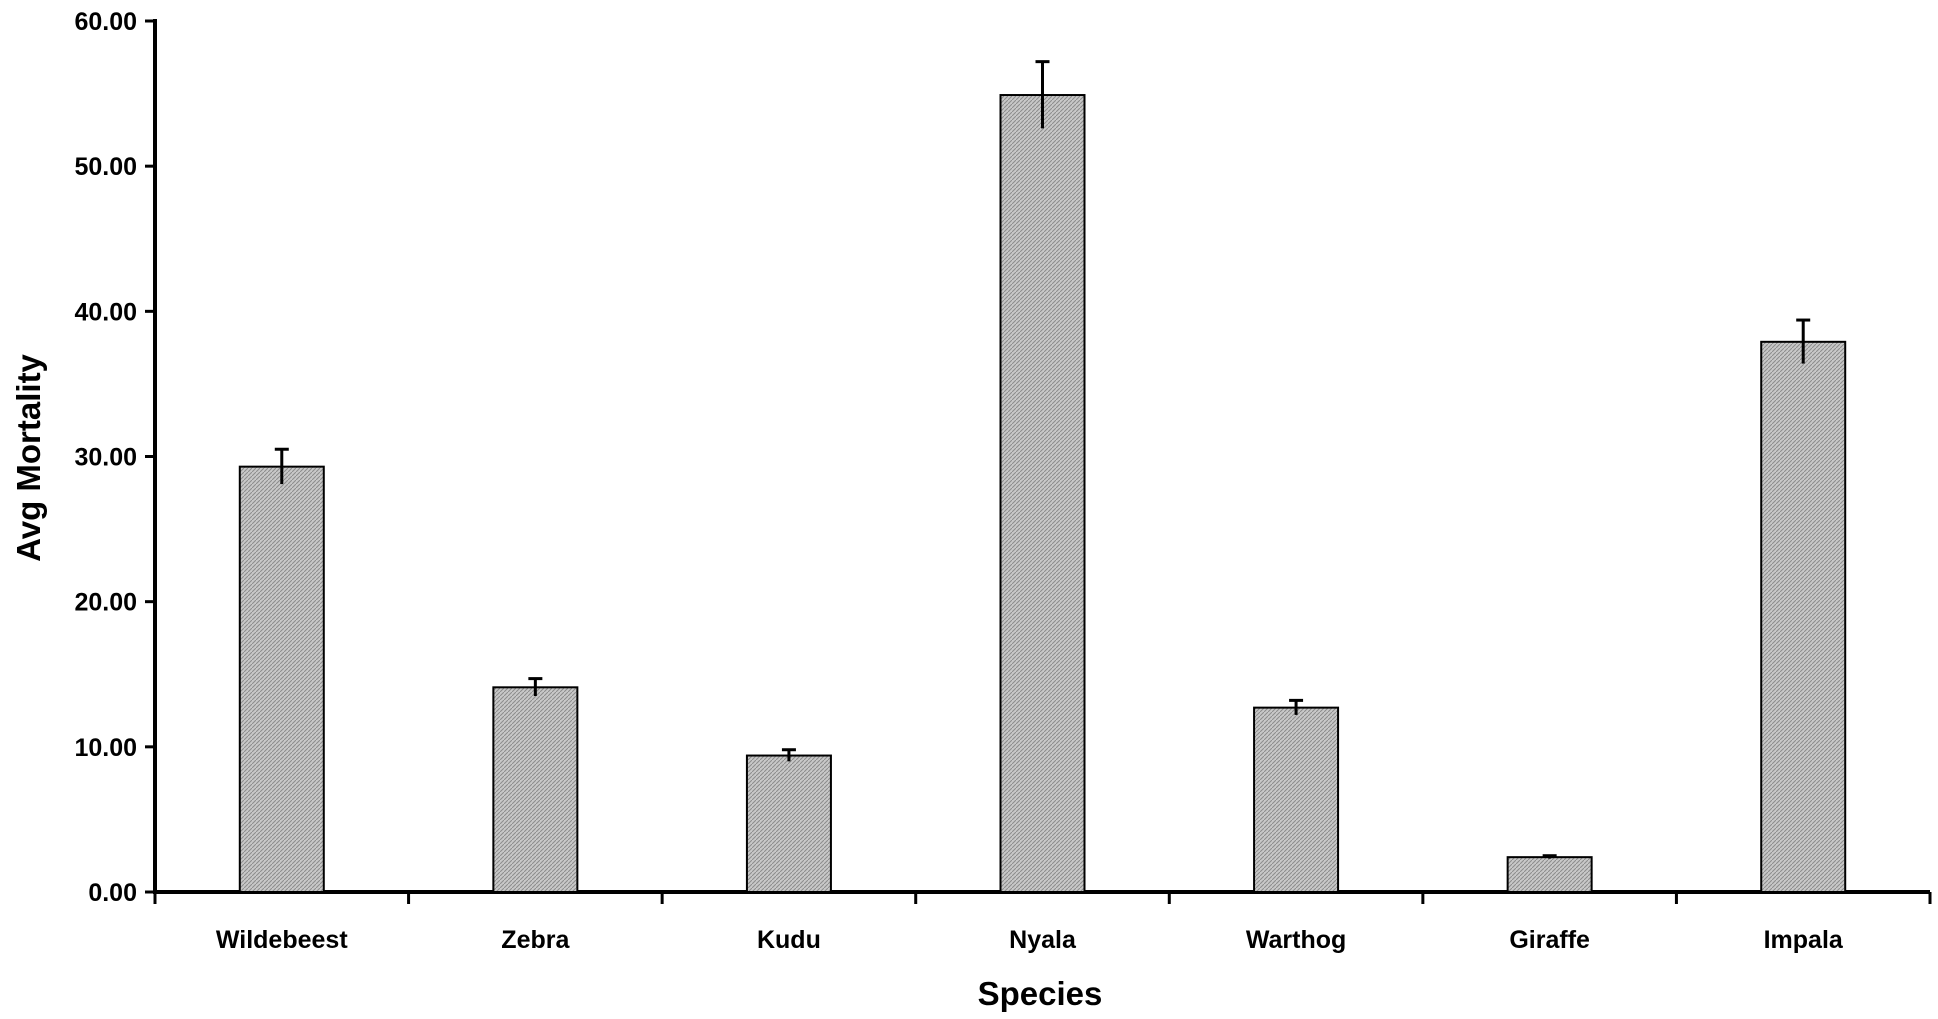 The height and width of the screenshot is (1019, 1938). What do you see at coordinates (105, 603) in the screenshot?
I see `y-tick-label: 20.00` at bounding box center [105, 603].